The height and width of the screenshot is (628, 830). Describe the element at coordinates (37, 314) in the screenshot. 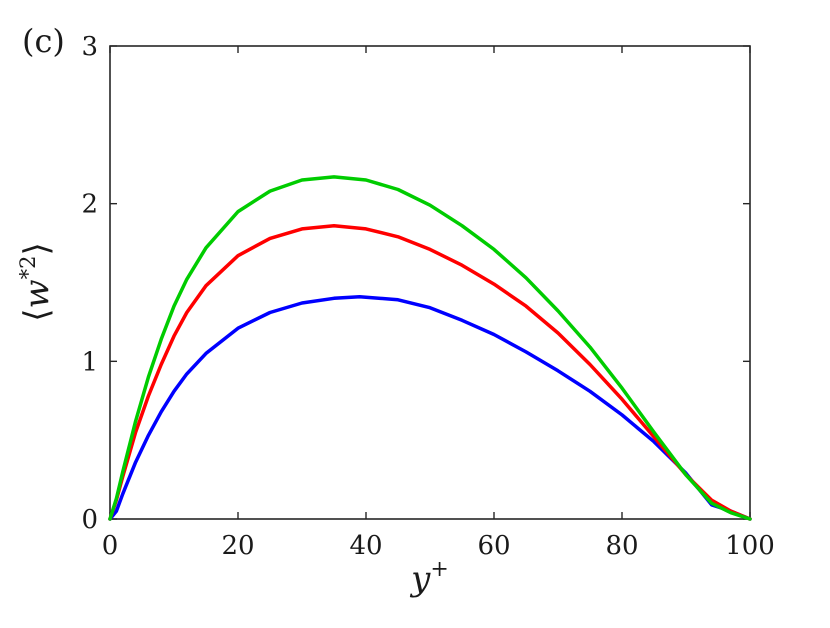

I see `y-axis-label-open: ⟨` at that location.